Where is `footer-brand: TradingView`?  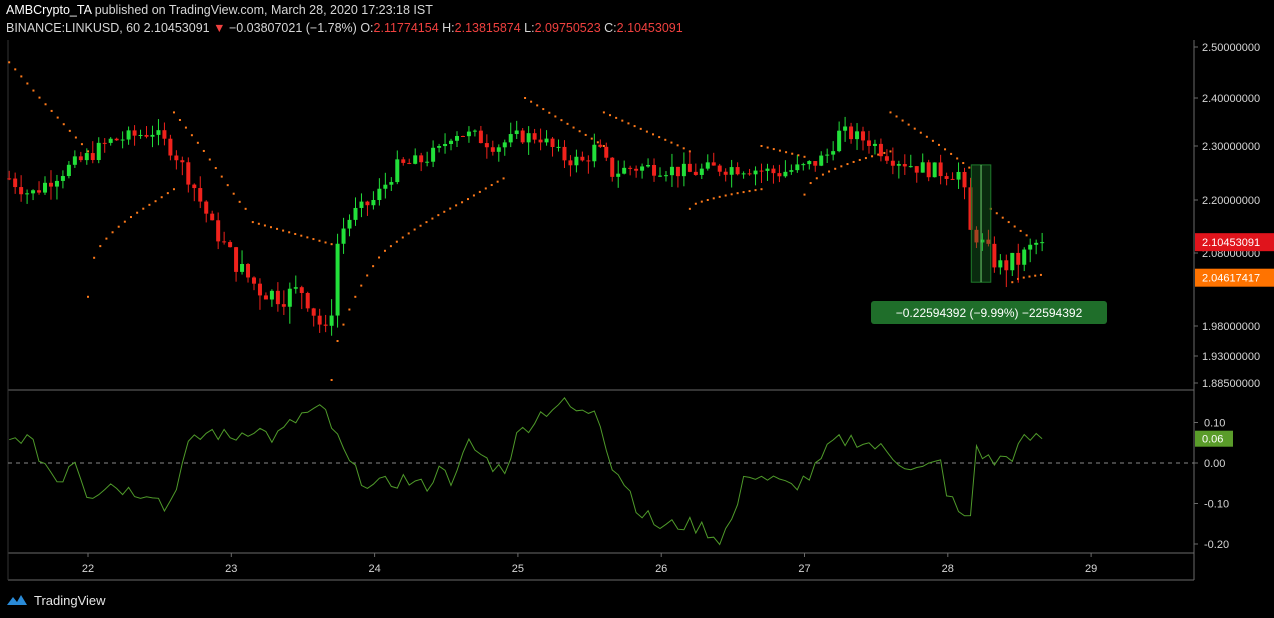
footer-brand: TradingView is located at coordinates (56, 600).